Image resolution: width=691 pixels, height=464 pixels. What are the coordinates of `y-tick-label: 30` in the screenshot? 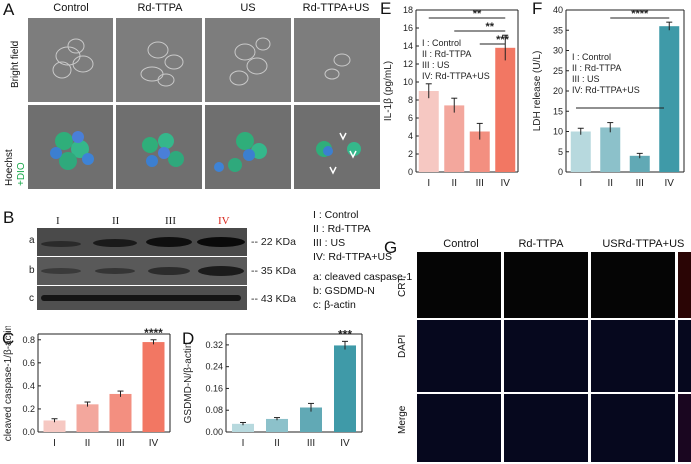 It's located at (558, 51).